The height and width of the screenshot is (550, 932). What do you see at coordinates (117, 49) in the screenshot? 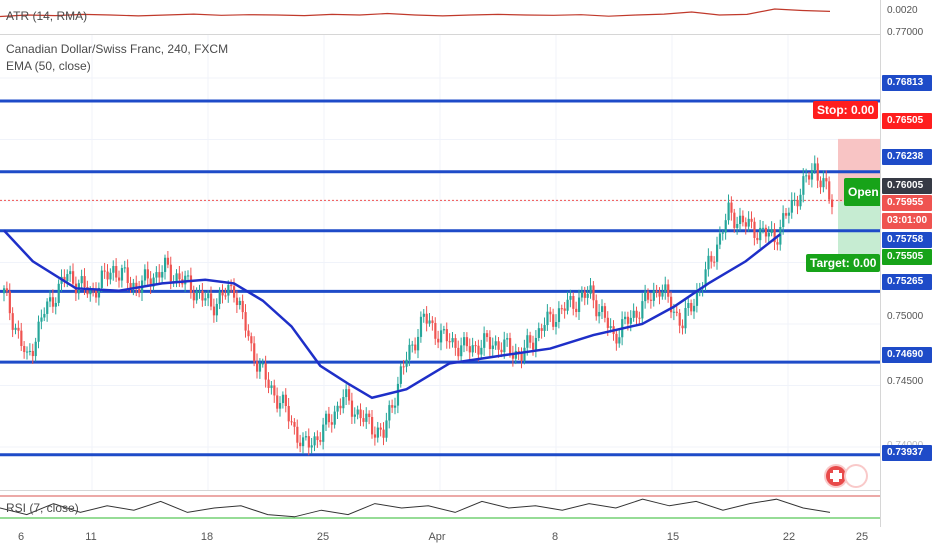
I see `symbol-title: Canadian Dollar/Swiss Franc, 240, FXCM` at bounding box center [117, 49].